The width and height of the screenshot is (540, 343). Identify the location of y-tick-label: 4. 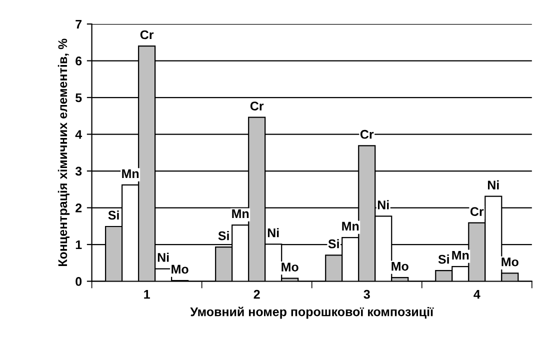
(78, 134).